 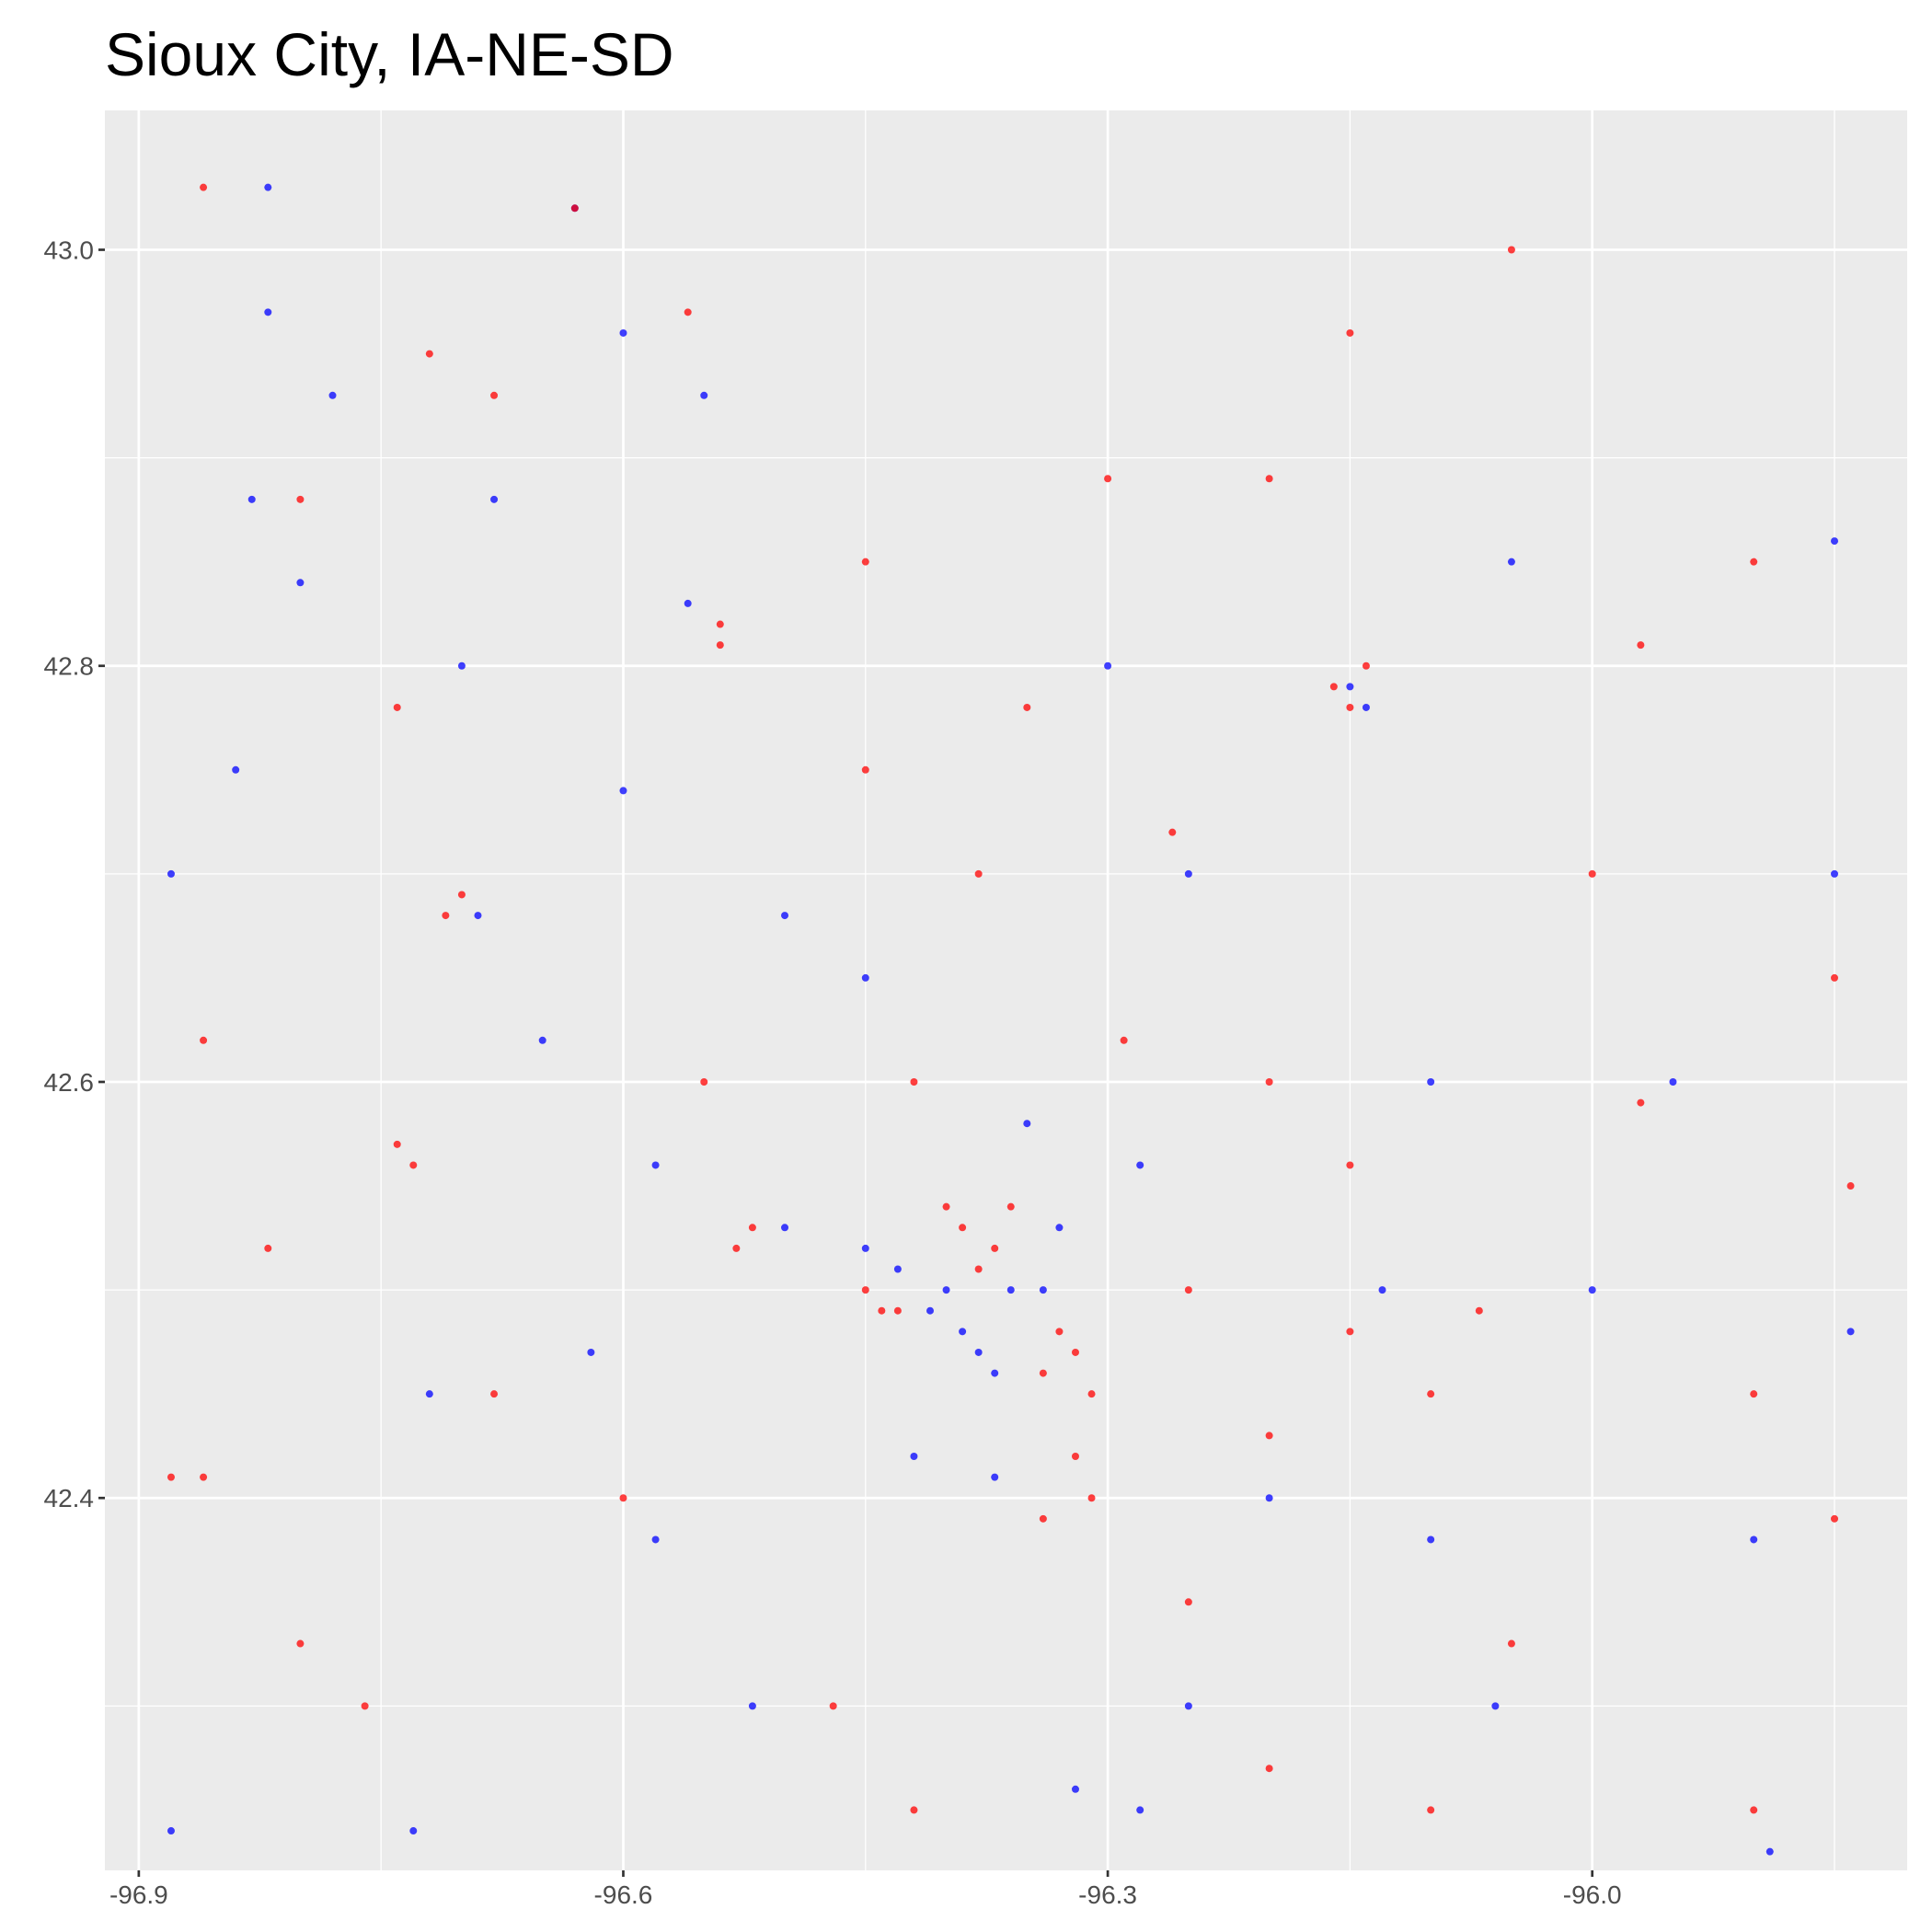 What do you see at coordinates (1592, 1894) in the screenshot?
I see `x-tick-label: -96.0` at bounding box center [1592, 1894].